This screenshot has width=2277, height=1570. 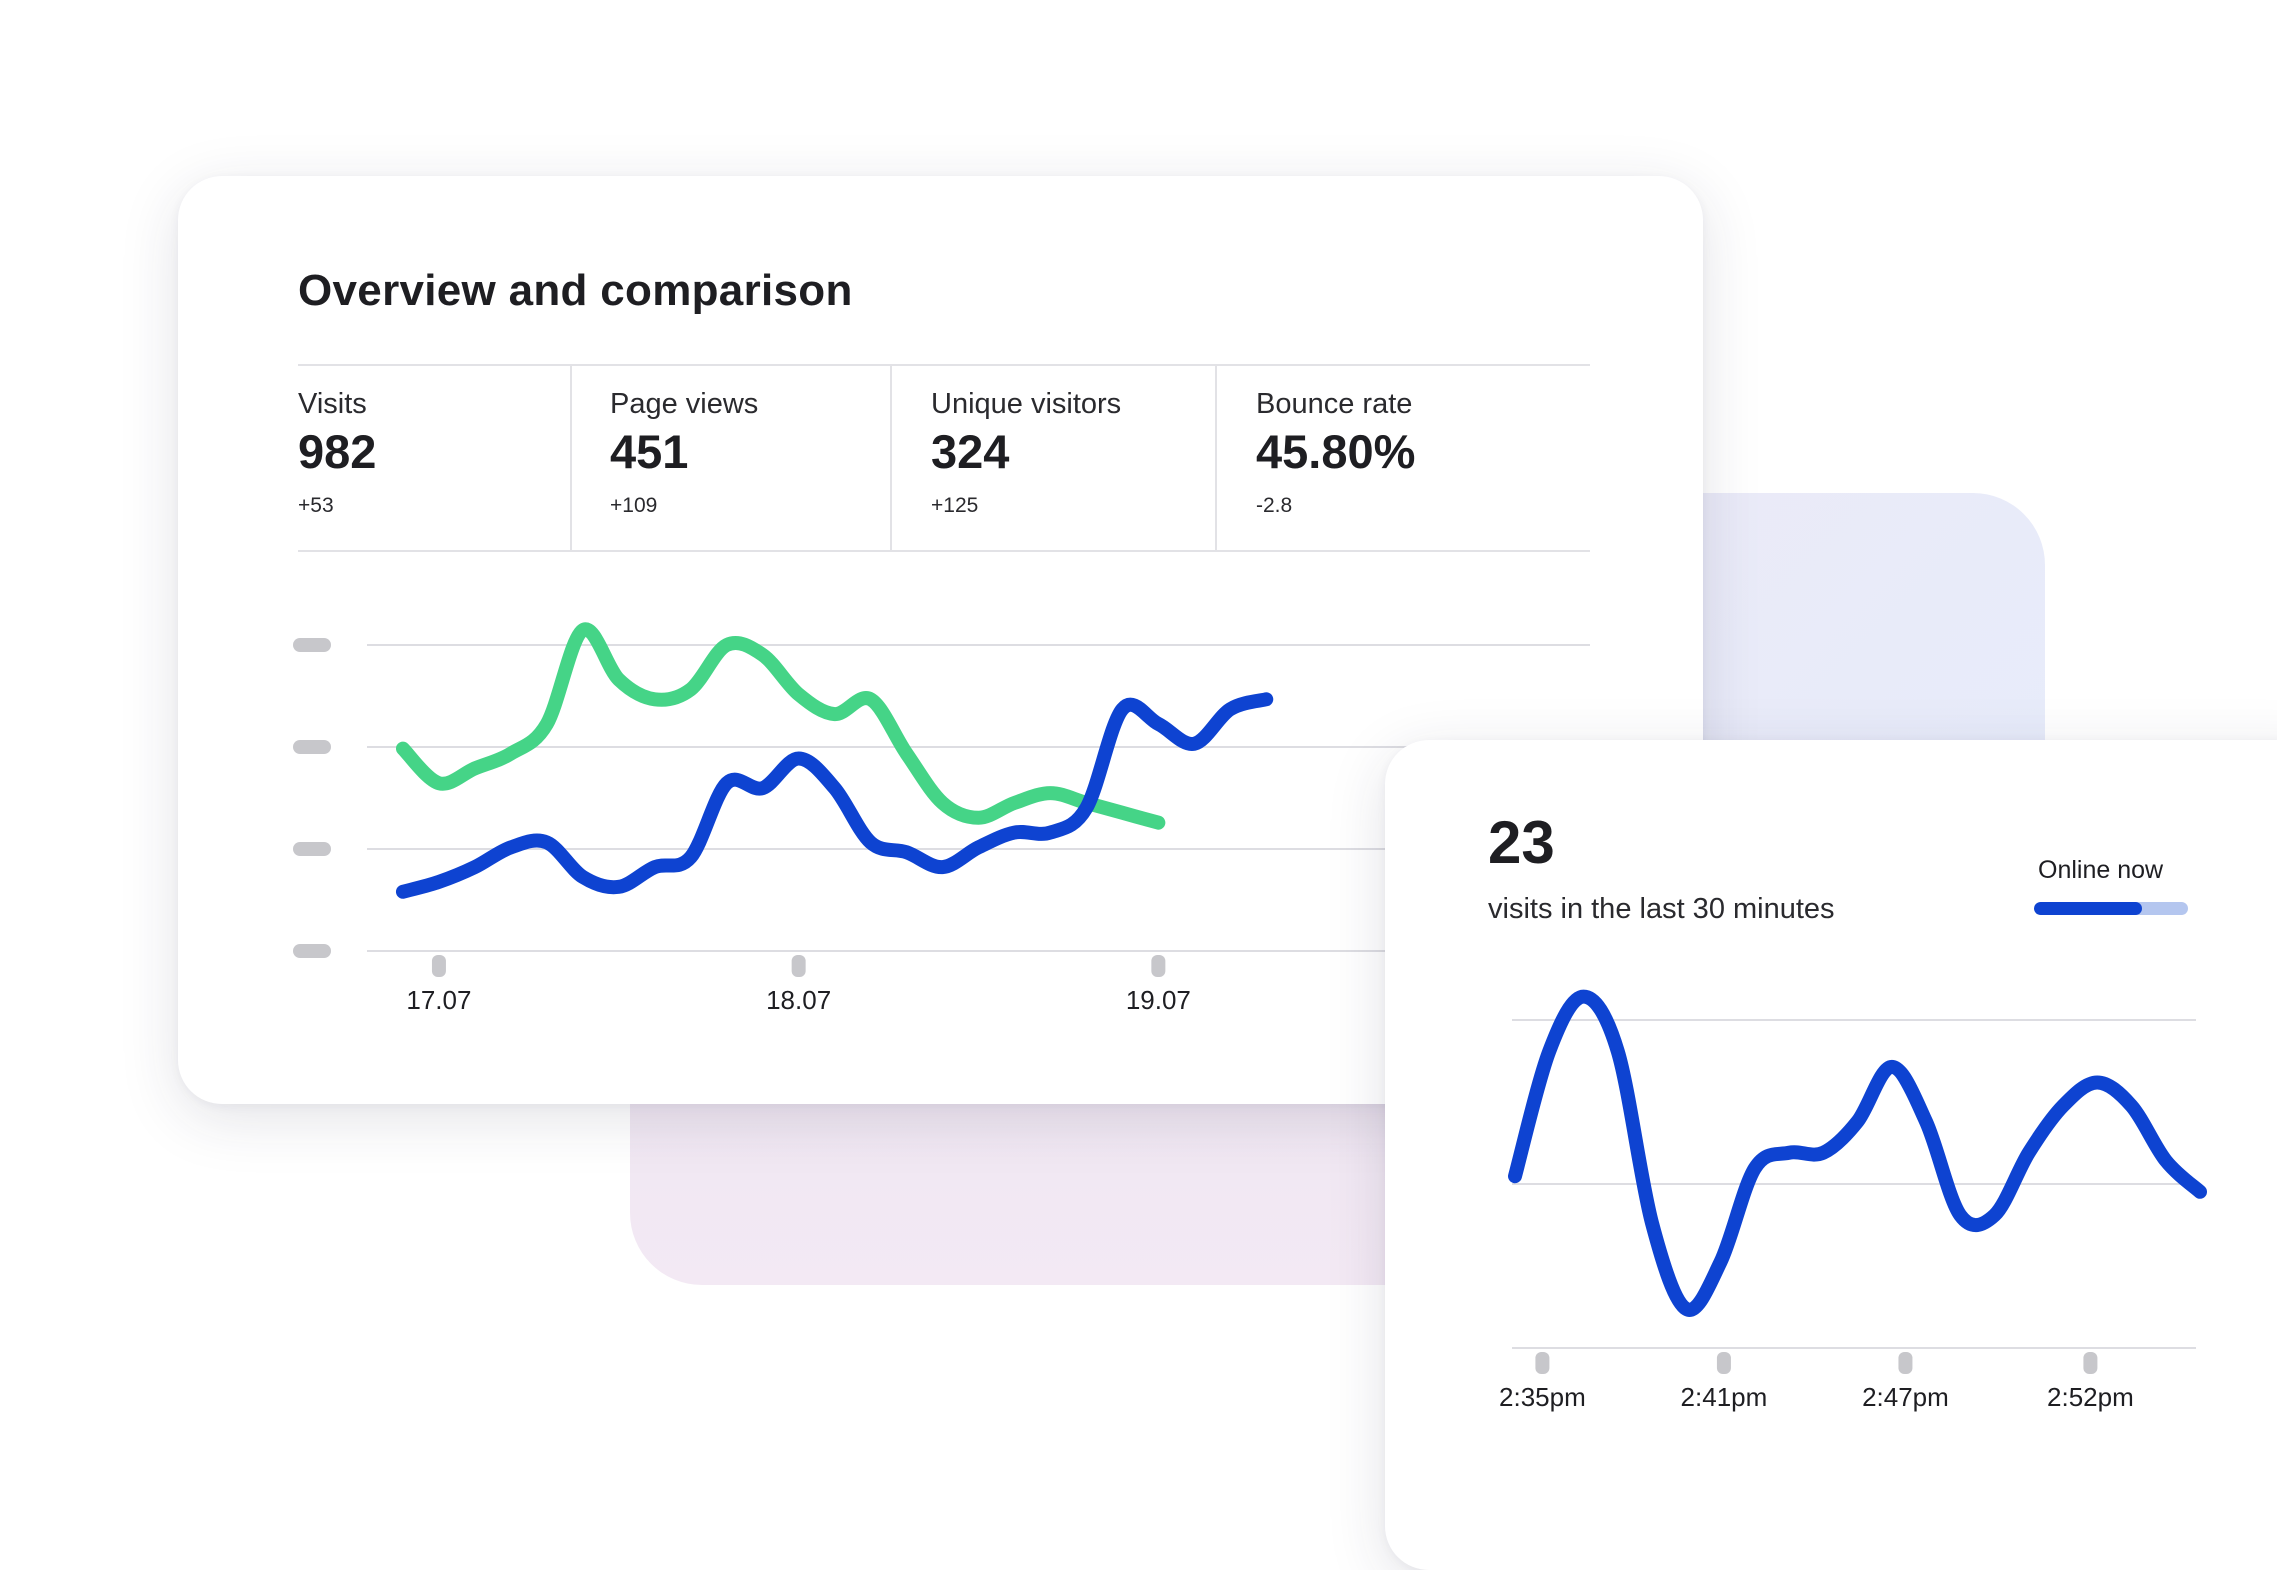 What do you see at coordinates (1661, 909) in the screenshot?
I see `live-visits-caption: visits in the last 30 minutes` at bounding box center [1661, 909].